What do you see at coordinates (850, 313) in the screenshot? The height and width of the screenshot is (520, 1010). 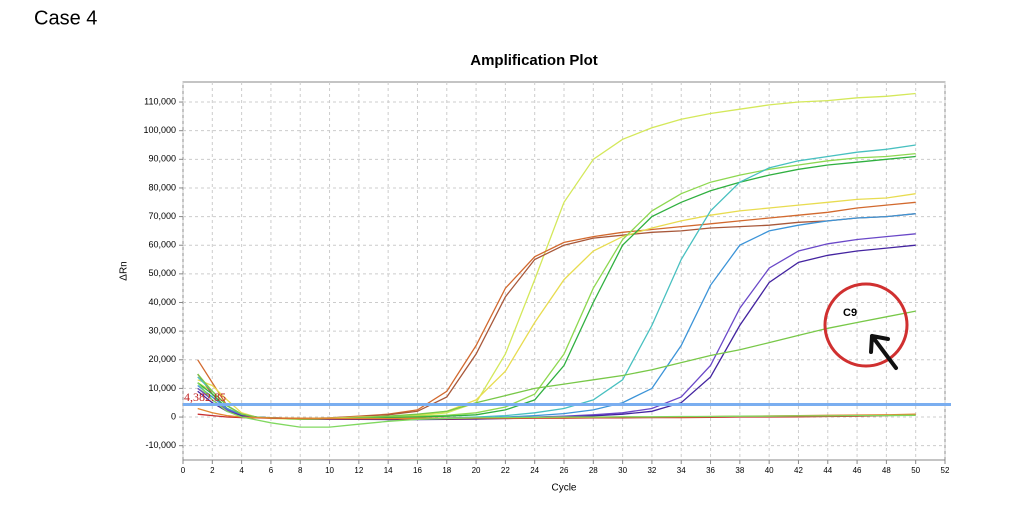 I see `annotation: C9` at bounding box center [850, 313].